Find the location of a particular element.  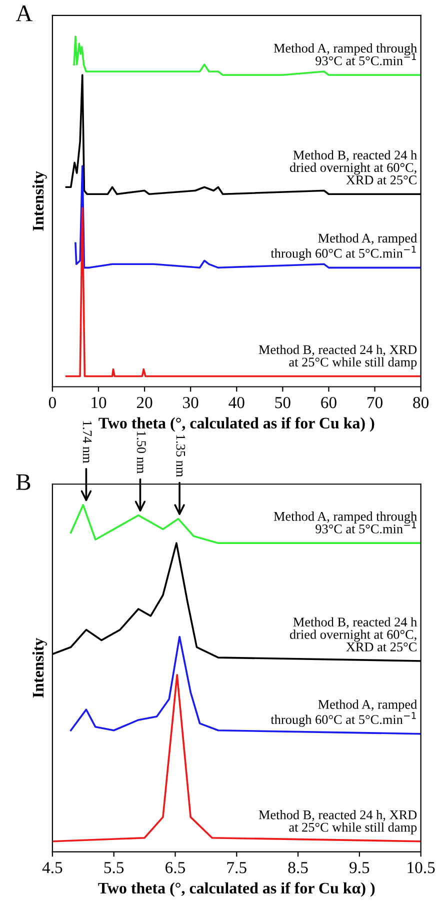

x-tick-label: 80 is located at coordinates (421, 402).